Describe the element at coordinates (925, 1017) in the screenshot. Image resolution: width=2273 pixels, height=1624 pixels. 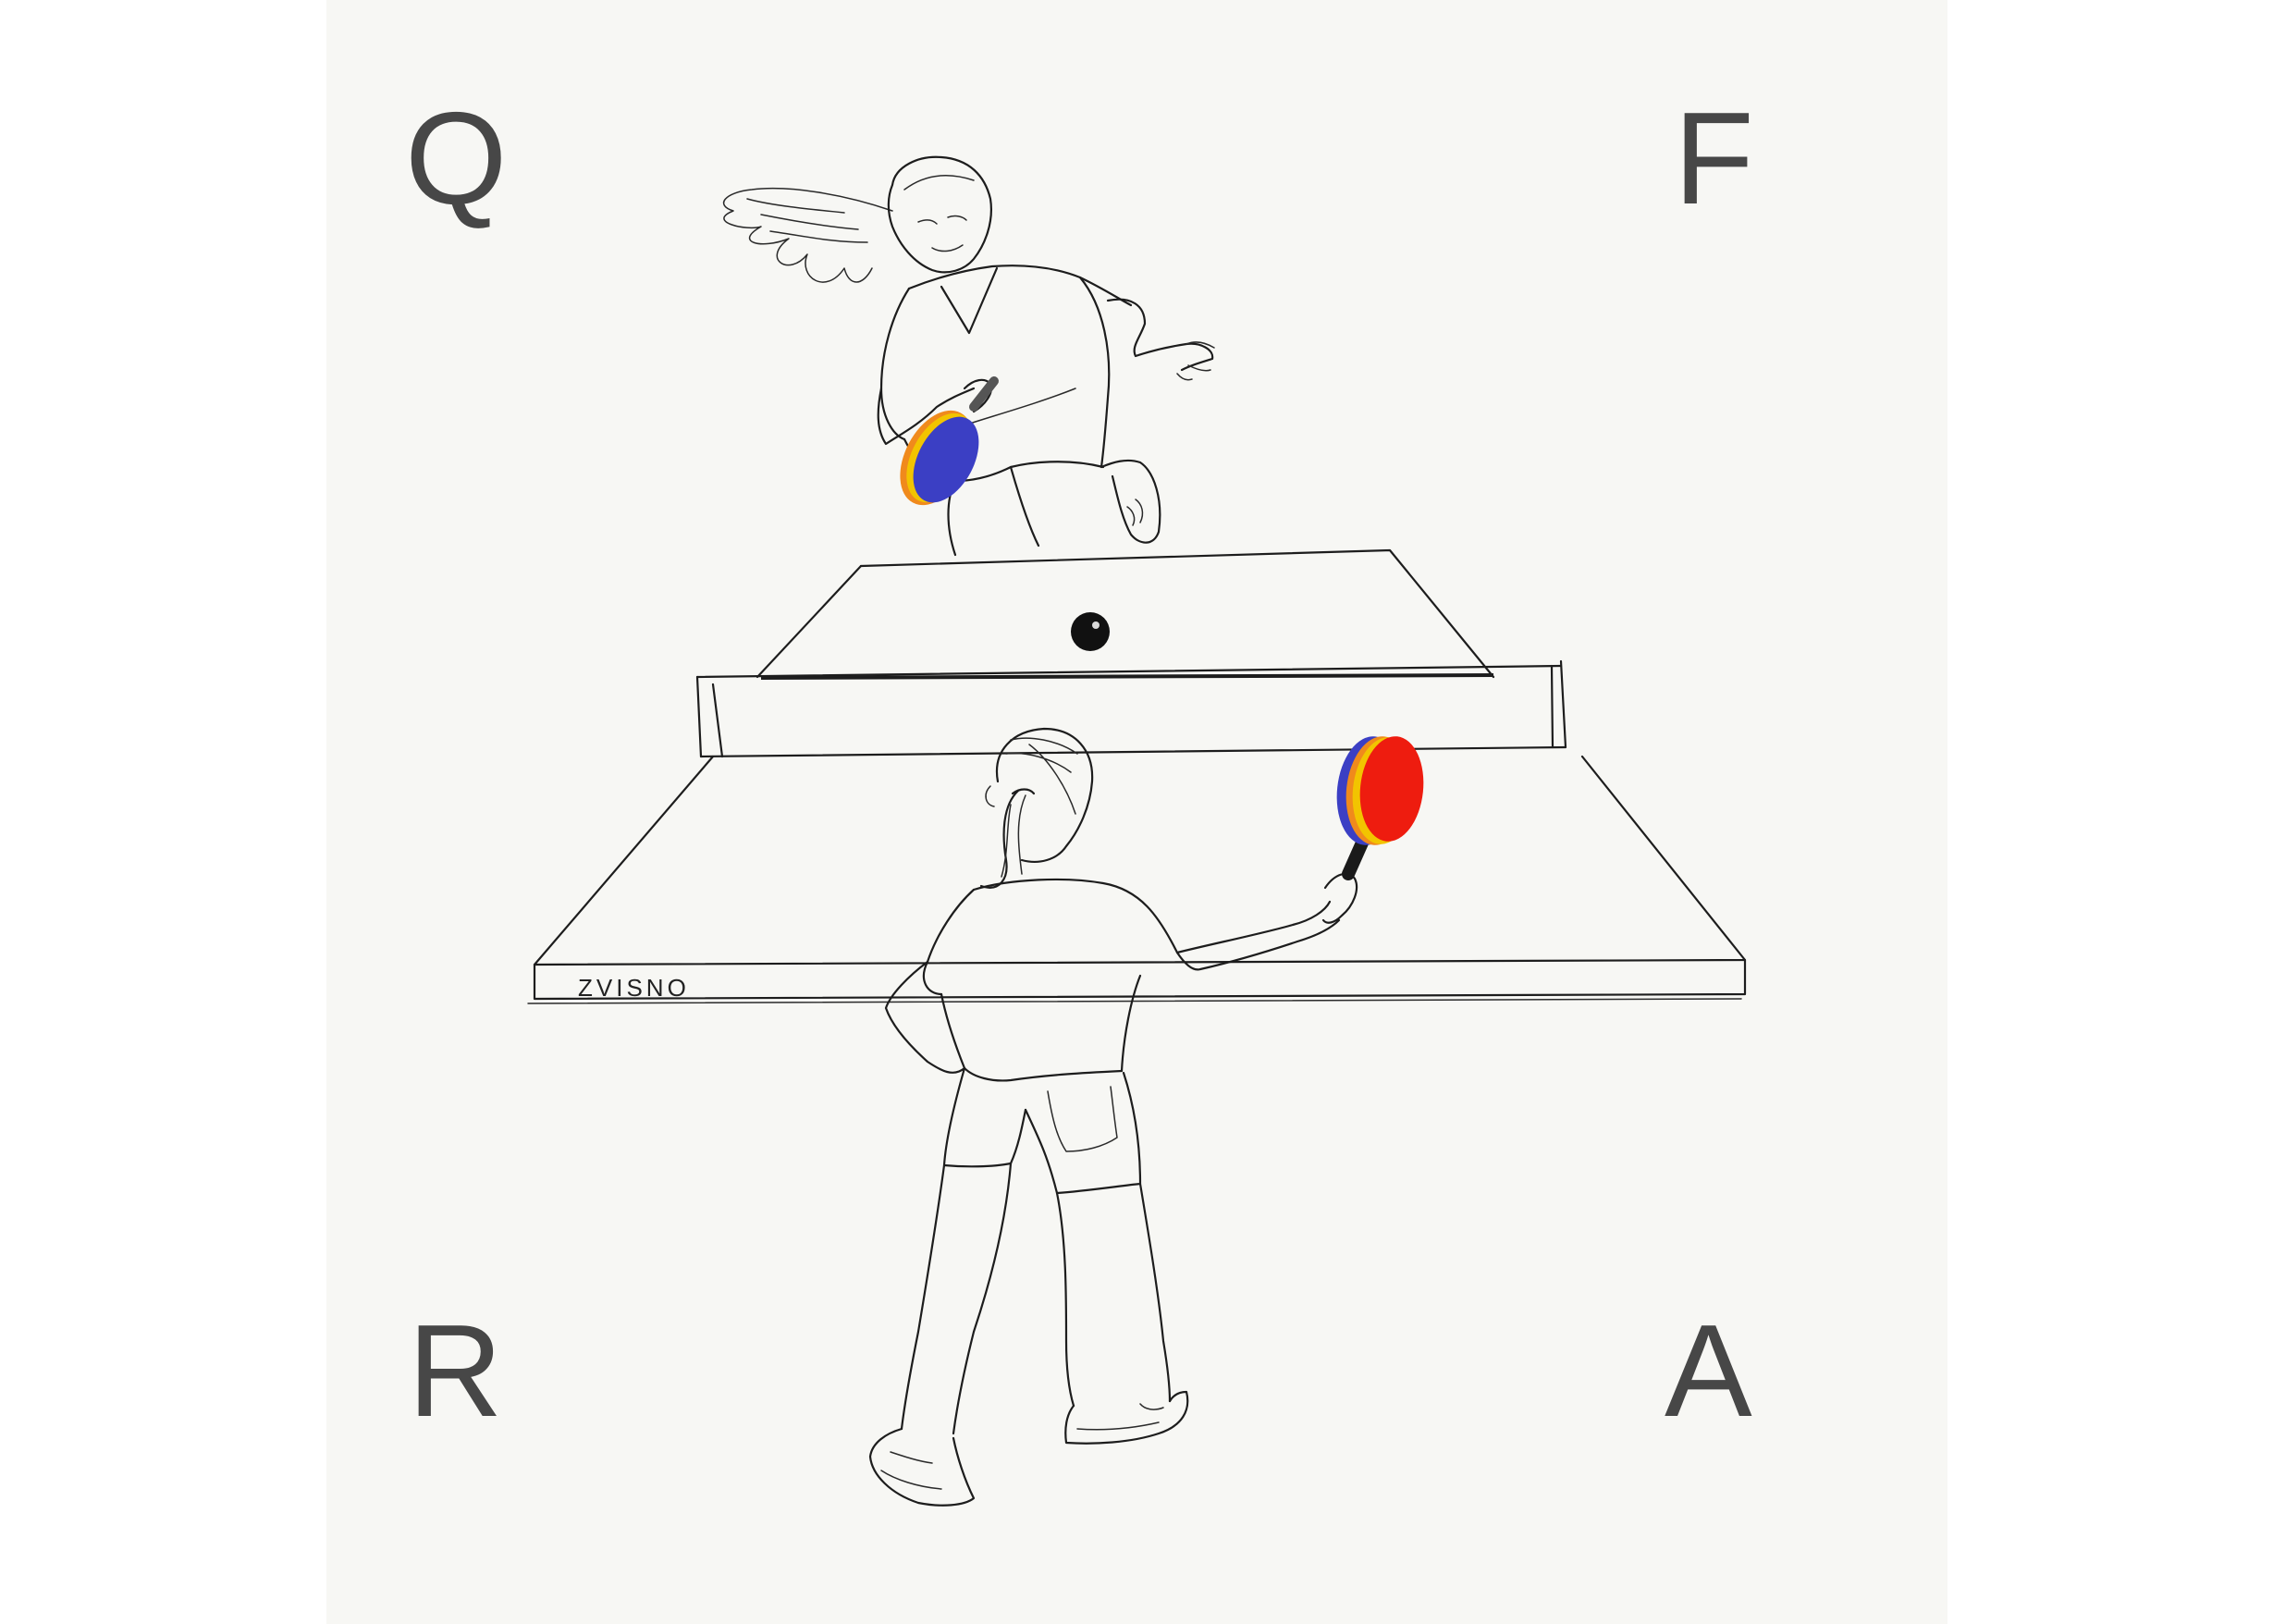
I see `near-player-left-arm` at that location.